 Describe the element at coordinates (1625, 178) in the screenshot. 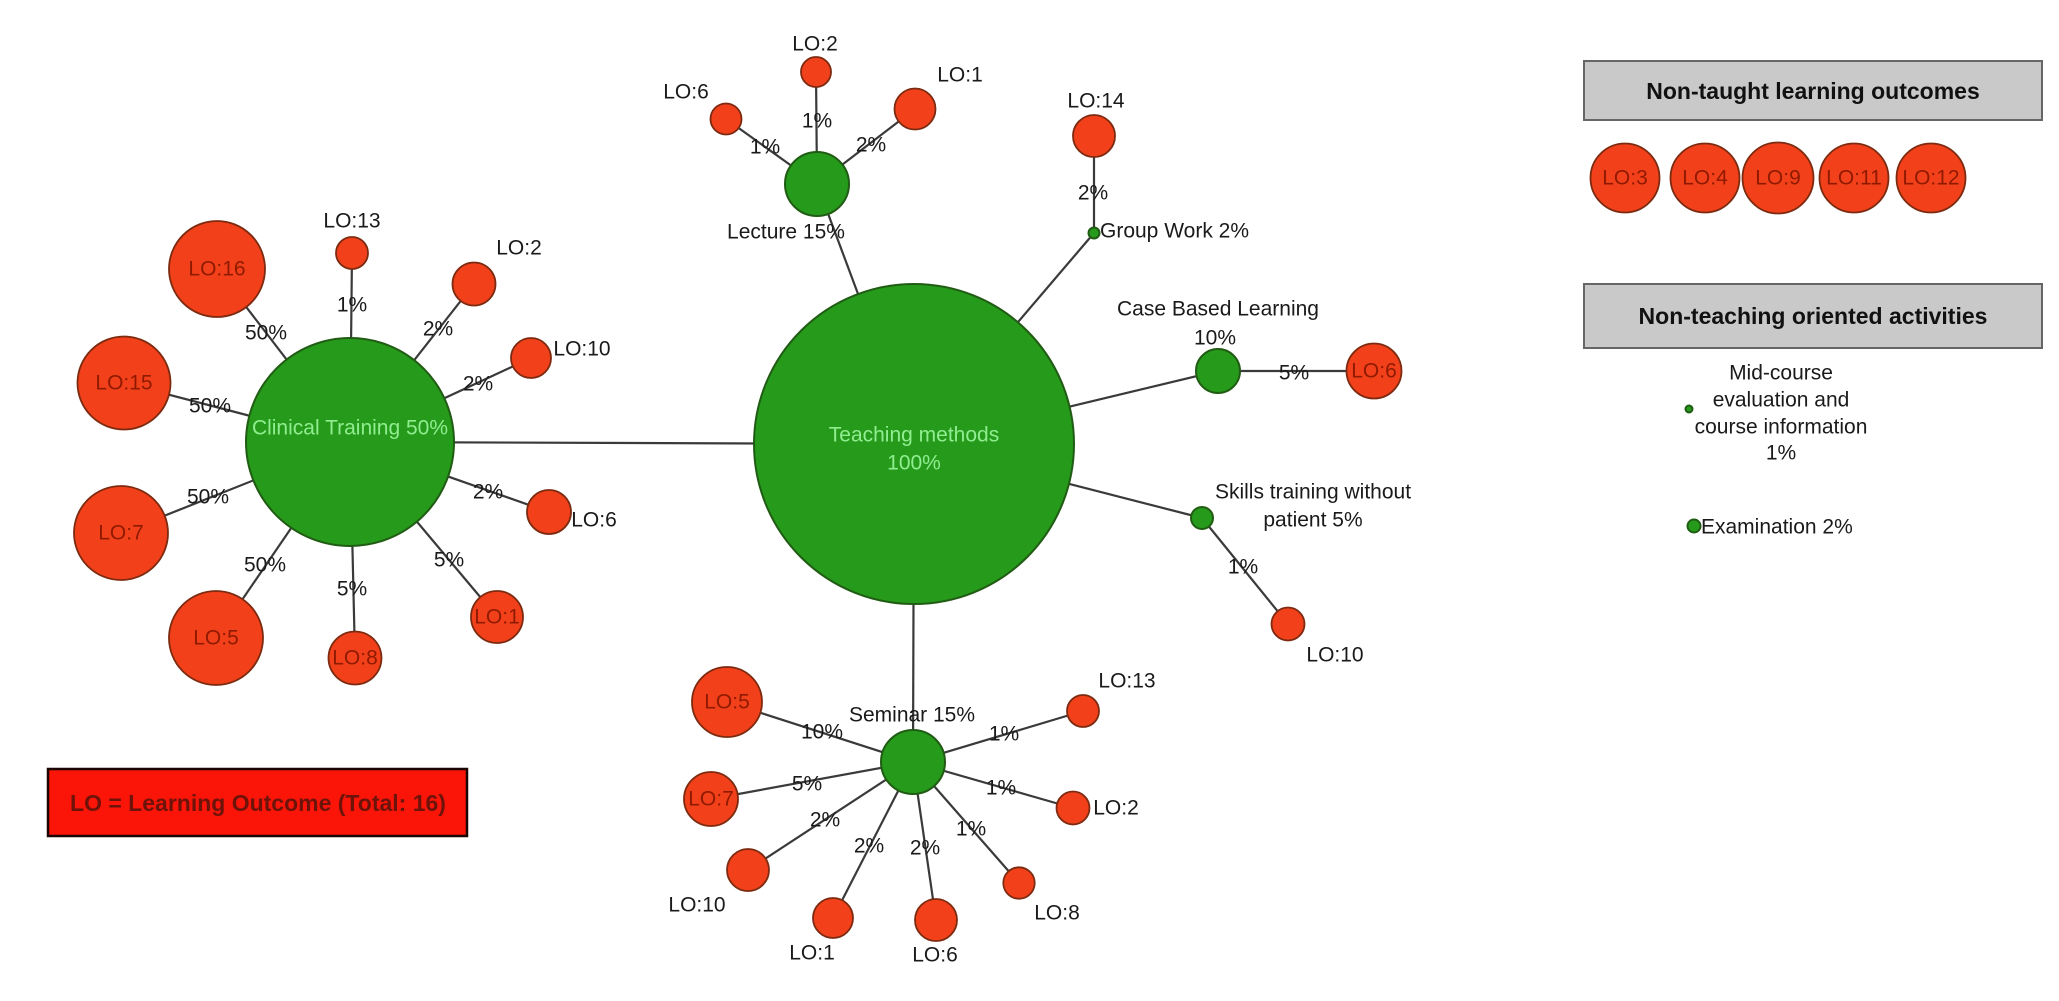

I see `svg-text: LO:3` at that location.